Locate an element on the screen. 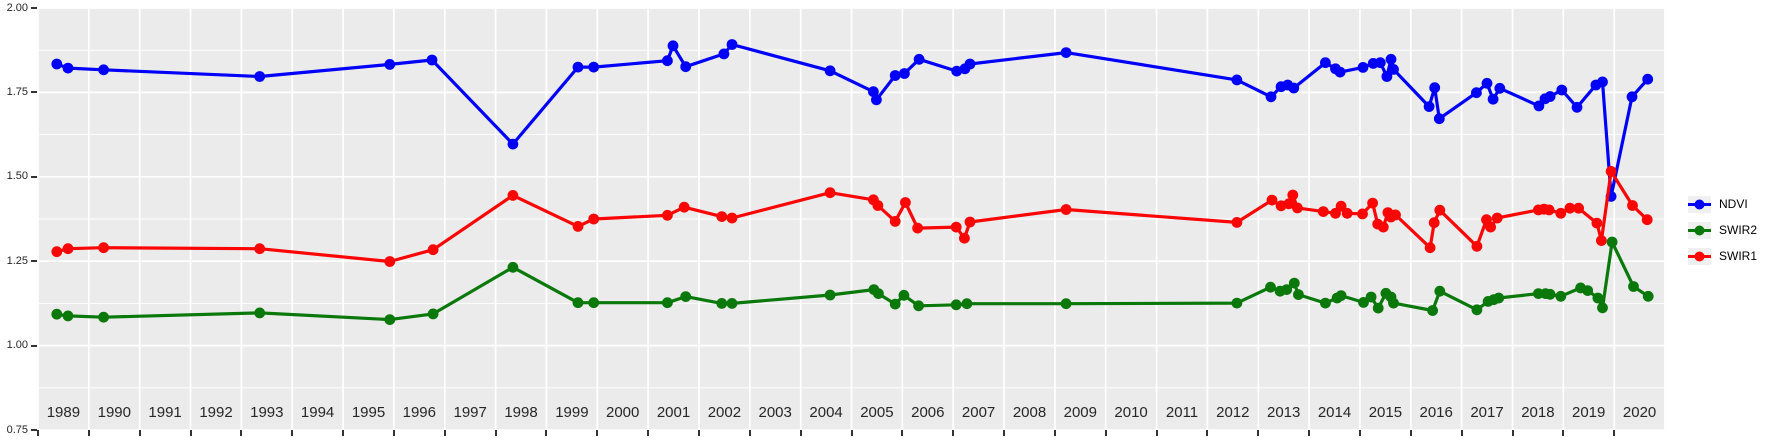 Image resolution: width=1773 pixels, height=442 pixels. x-axis-label: 2003 is located at coordinates (775, 412).